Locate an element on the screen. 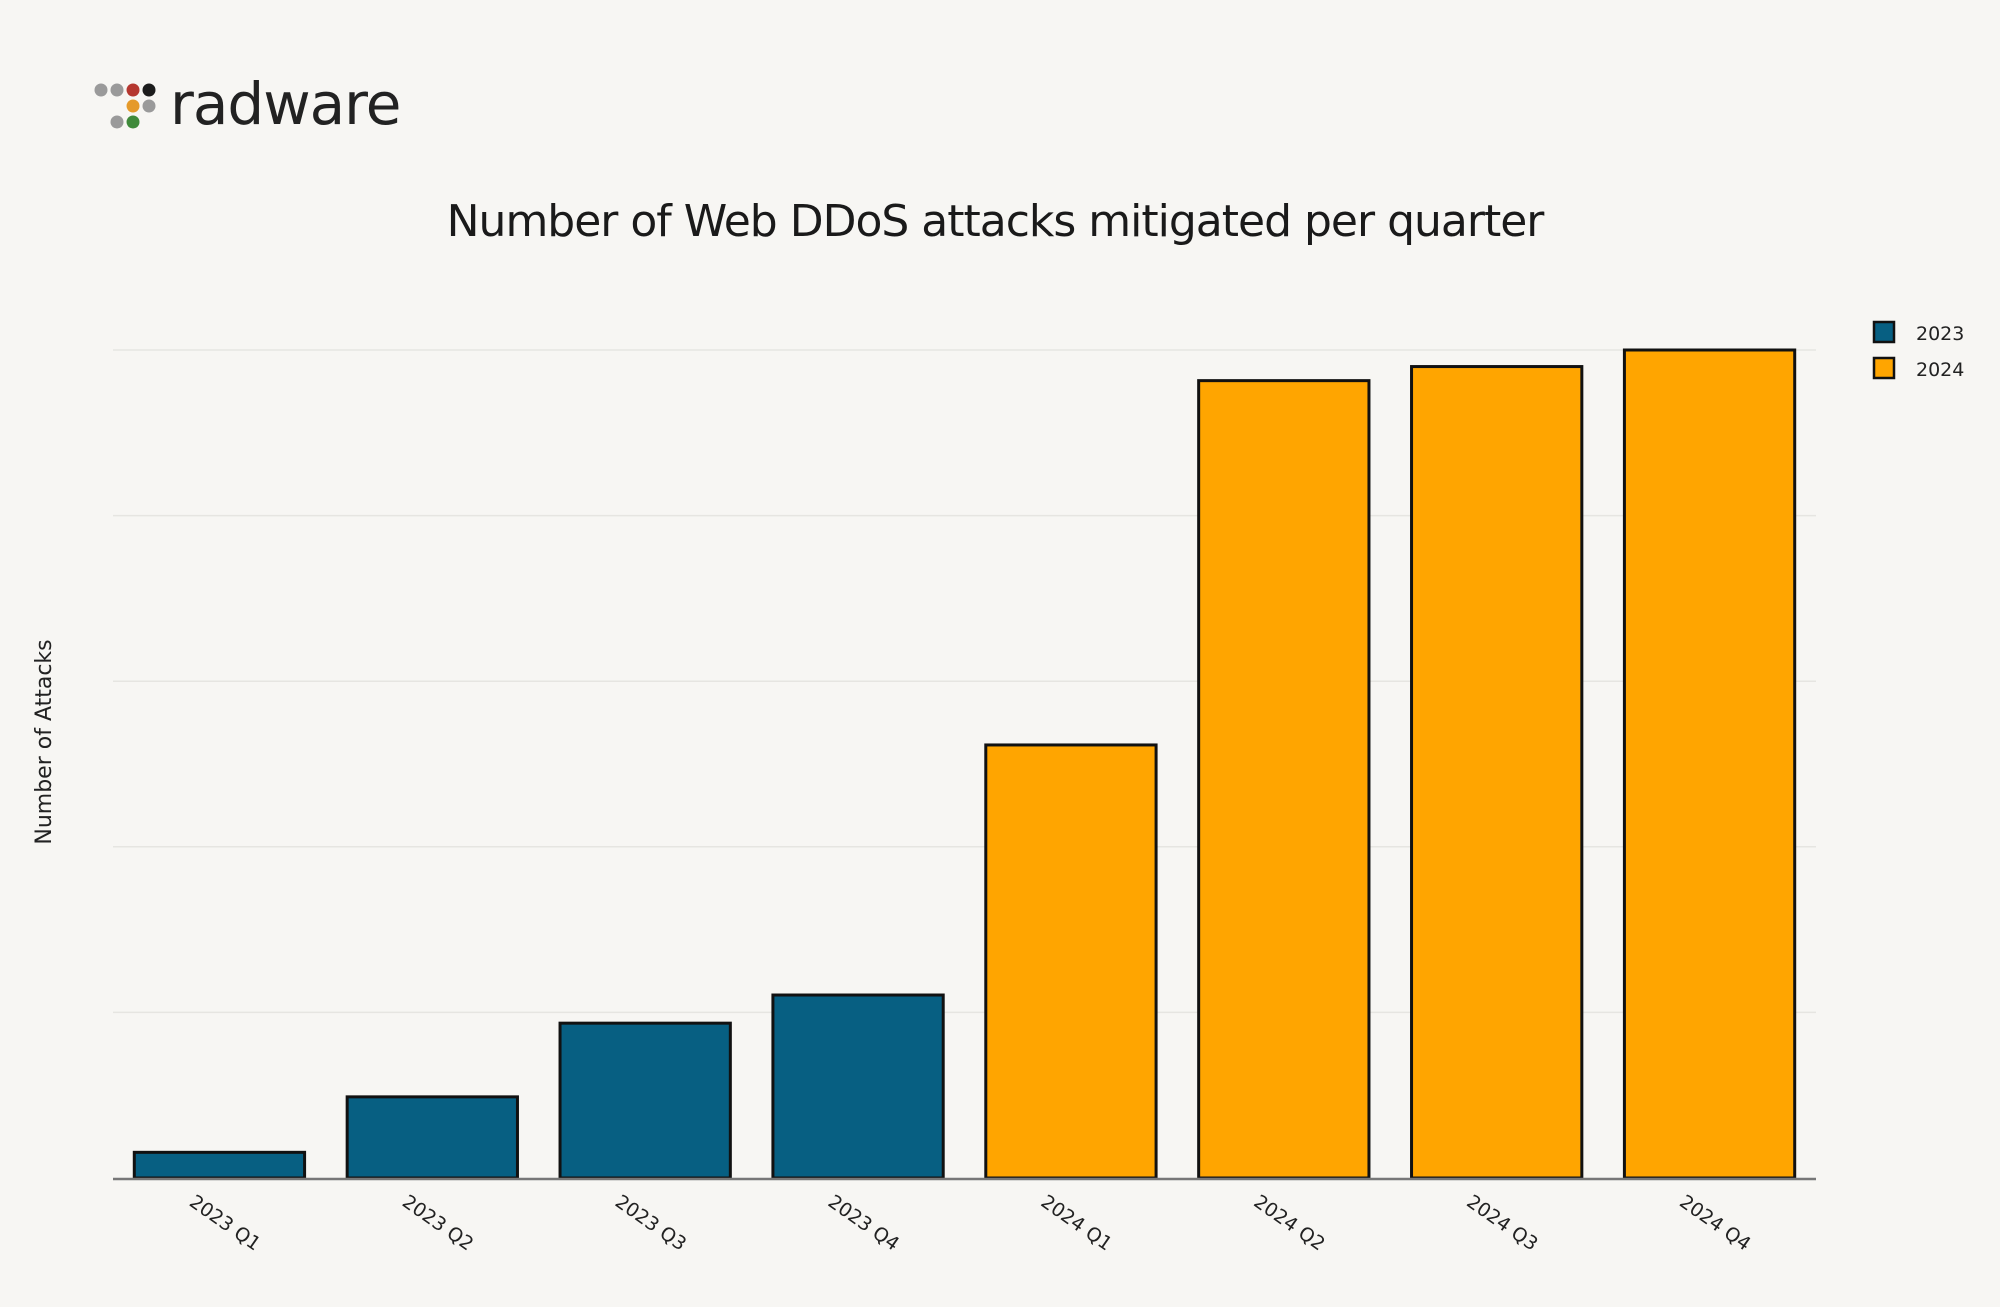 This screenshot has height=1307, width=2000. bar-2023-q1 is located at coordinates (219, 1165).